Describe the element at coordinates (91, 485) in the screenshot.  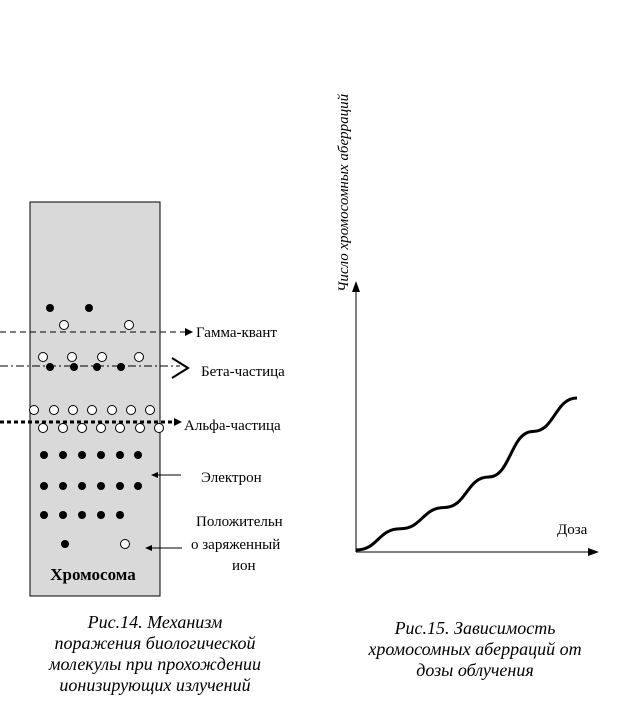
I see `electron-dots` at that location.